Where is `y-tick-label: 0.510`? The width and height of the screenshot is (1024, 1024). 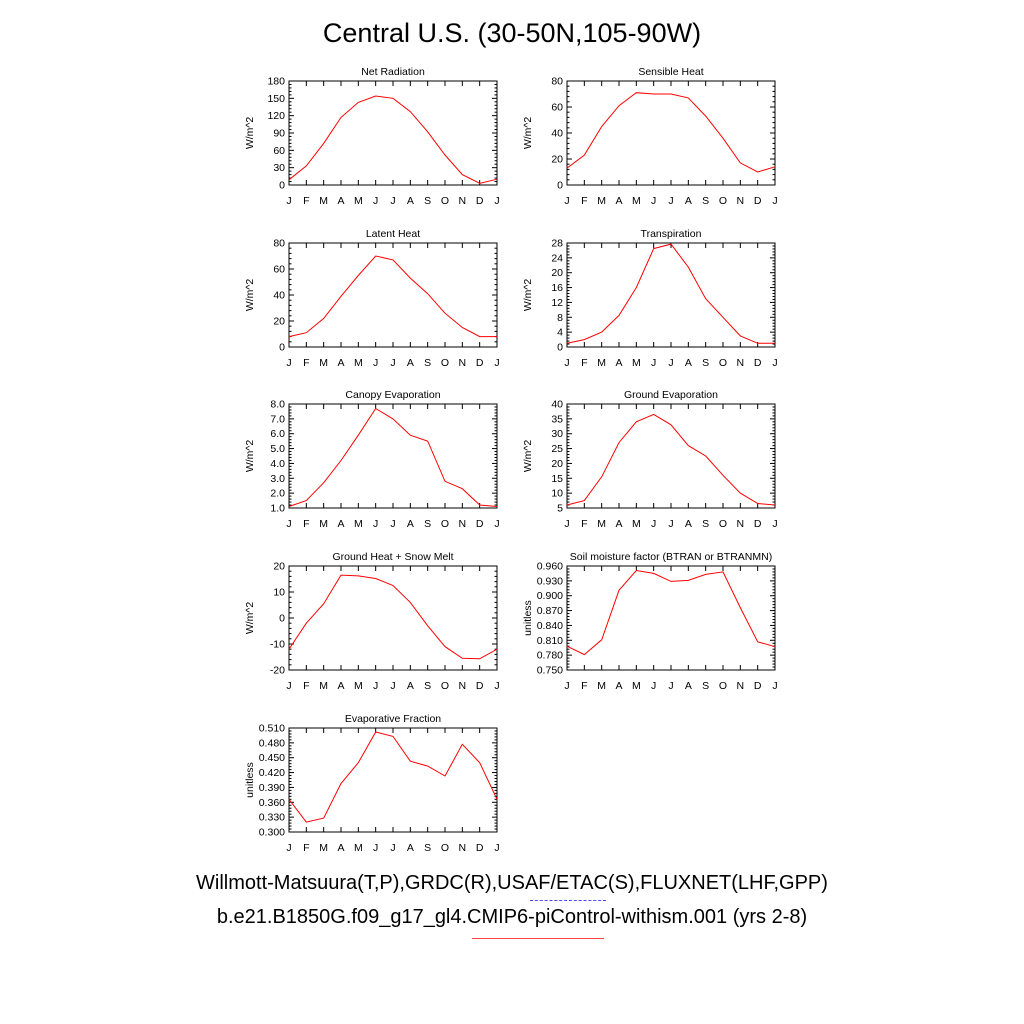
y-tick-label: 0.510 is located at coordinates (272, 729).